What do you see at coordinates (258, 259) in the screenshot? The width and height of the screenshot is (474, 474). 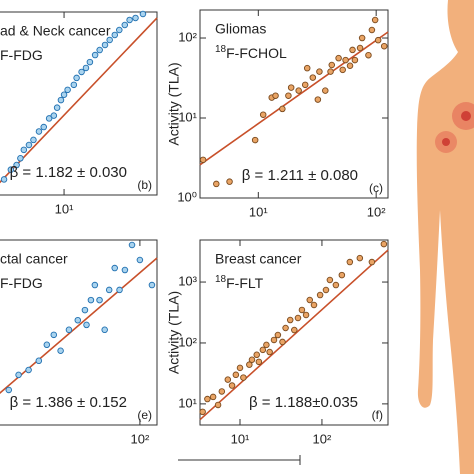 I see `panel-title: Breast cancer` at bounding box center [258, 259].